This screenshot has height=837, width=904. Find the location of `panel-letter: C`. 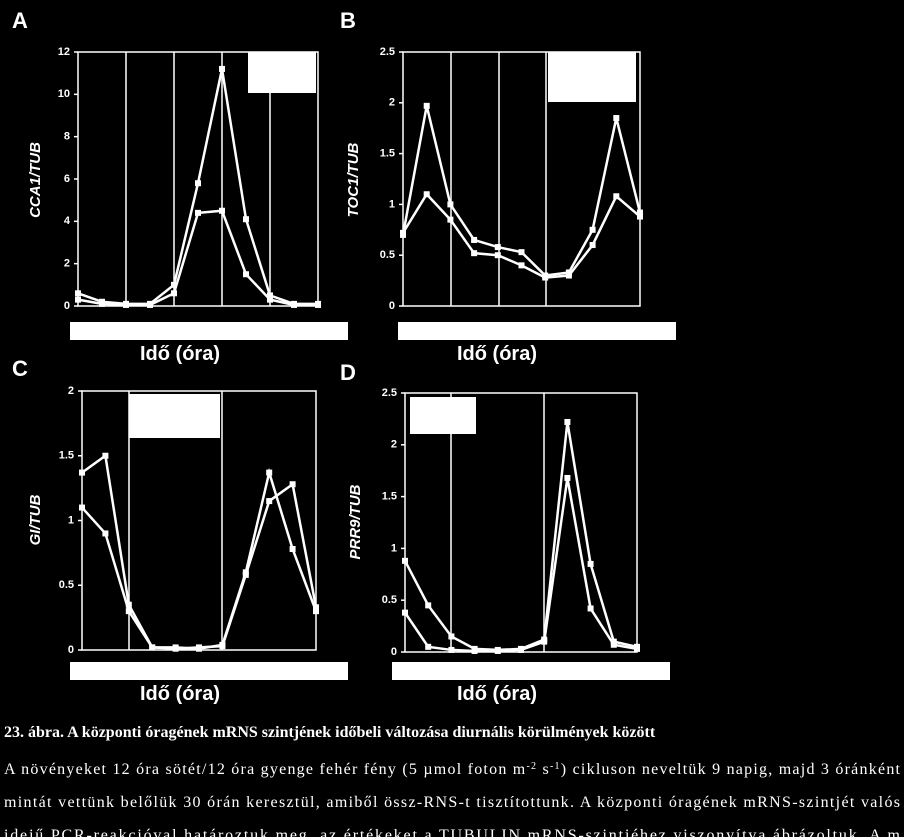

panel-letter: C is located at coordinates (20, 368).